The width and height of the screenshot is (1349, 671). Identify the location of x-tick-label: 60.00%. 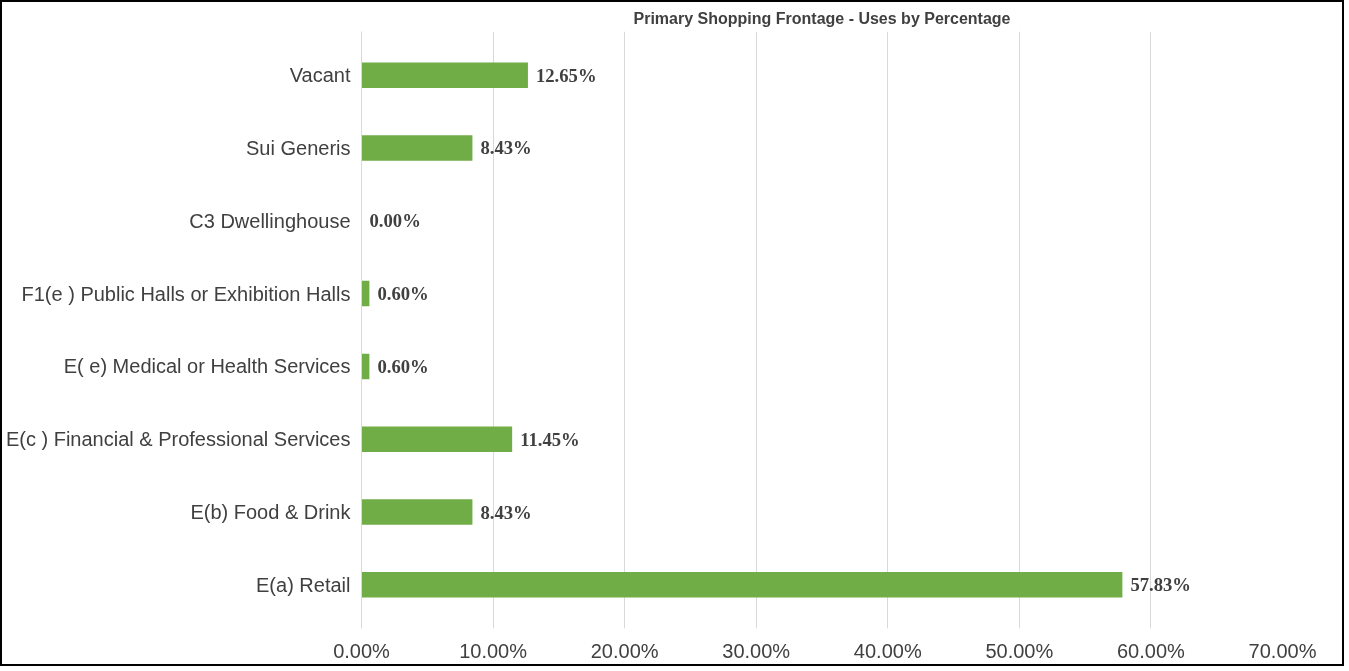
(1151, 650).